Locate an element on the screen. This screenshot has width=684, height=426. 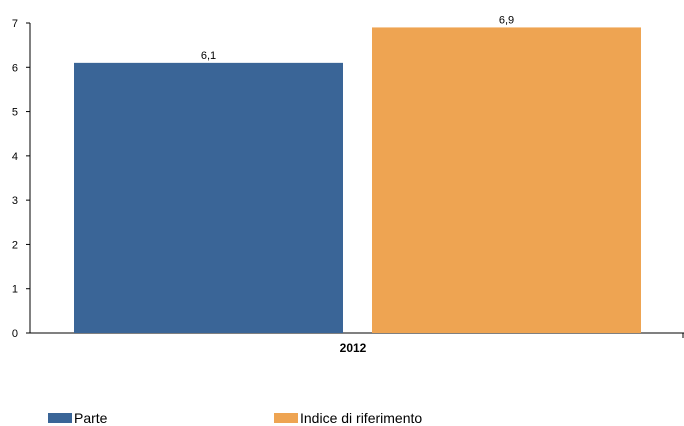
legend: Parte Indice di riferimento is located at coordinates (342, 418).